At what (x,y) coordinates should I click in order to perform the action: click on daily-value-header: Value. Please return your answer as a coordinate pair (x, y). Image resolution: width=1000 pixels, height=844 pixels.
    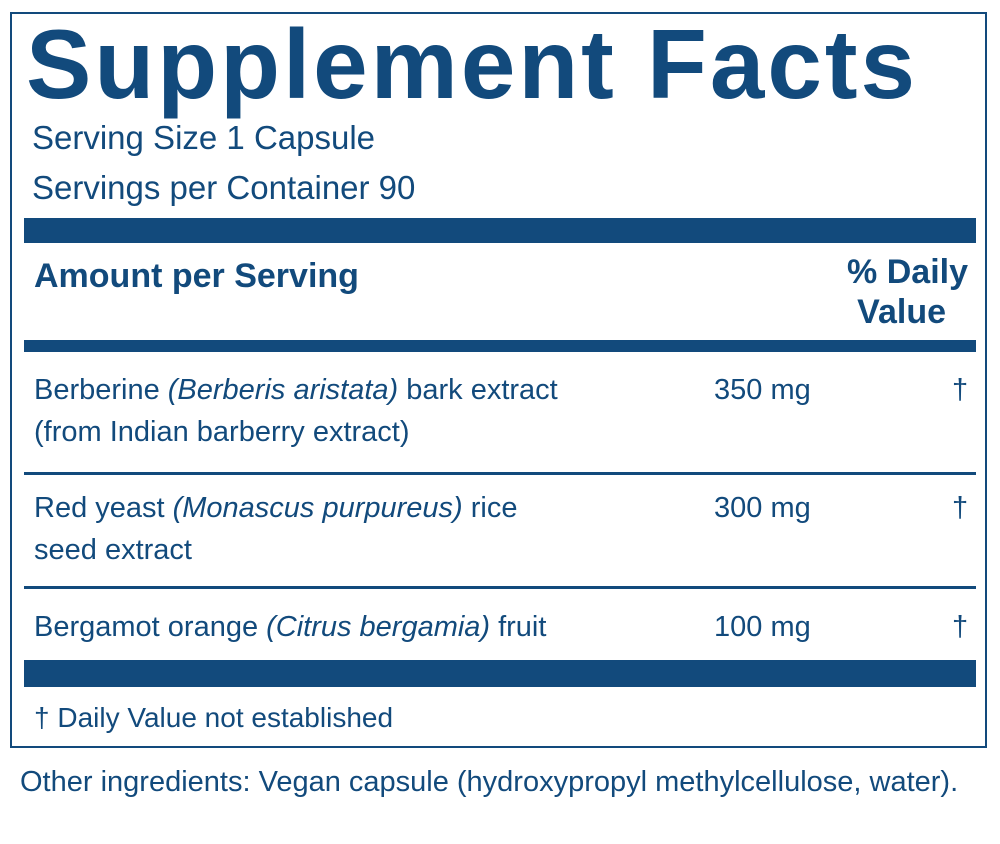
    Looking at the image, I should click on (901, 312).